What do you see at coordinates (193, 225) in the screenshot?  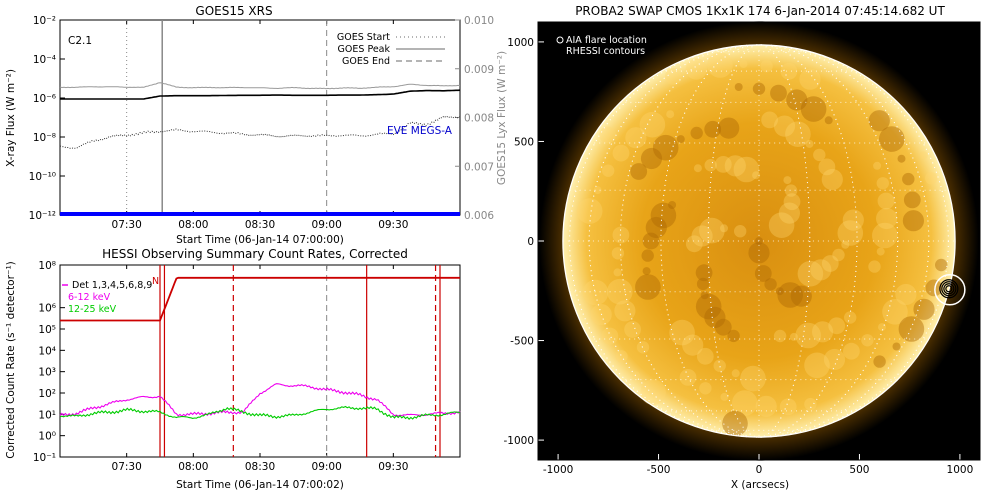 I see `goes-x-tick-label: 08:00` at bounding box center [193, 225].